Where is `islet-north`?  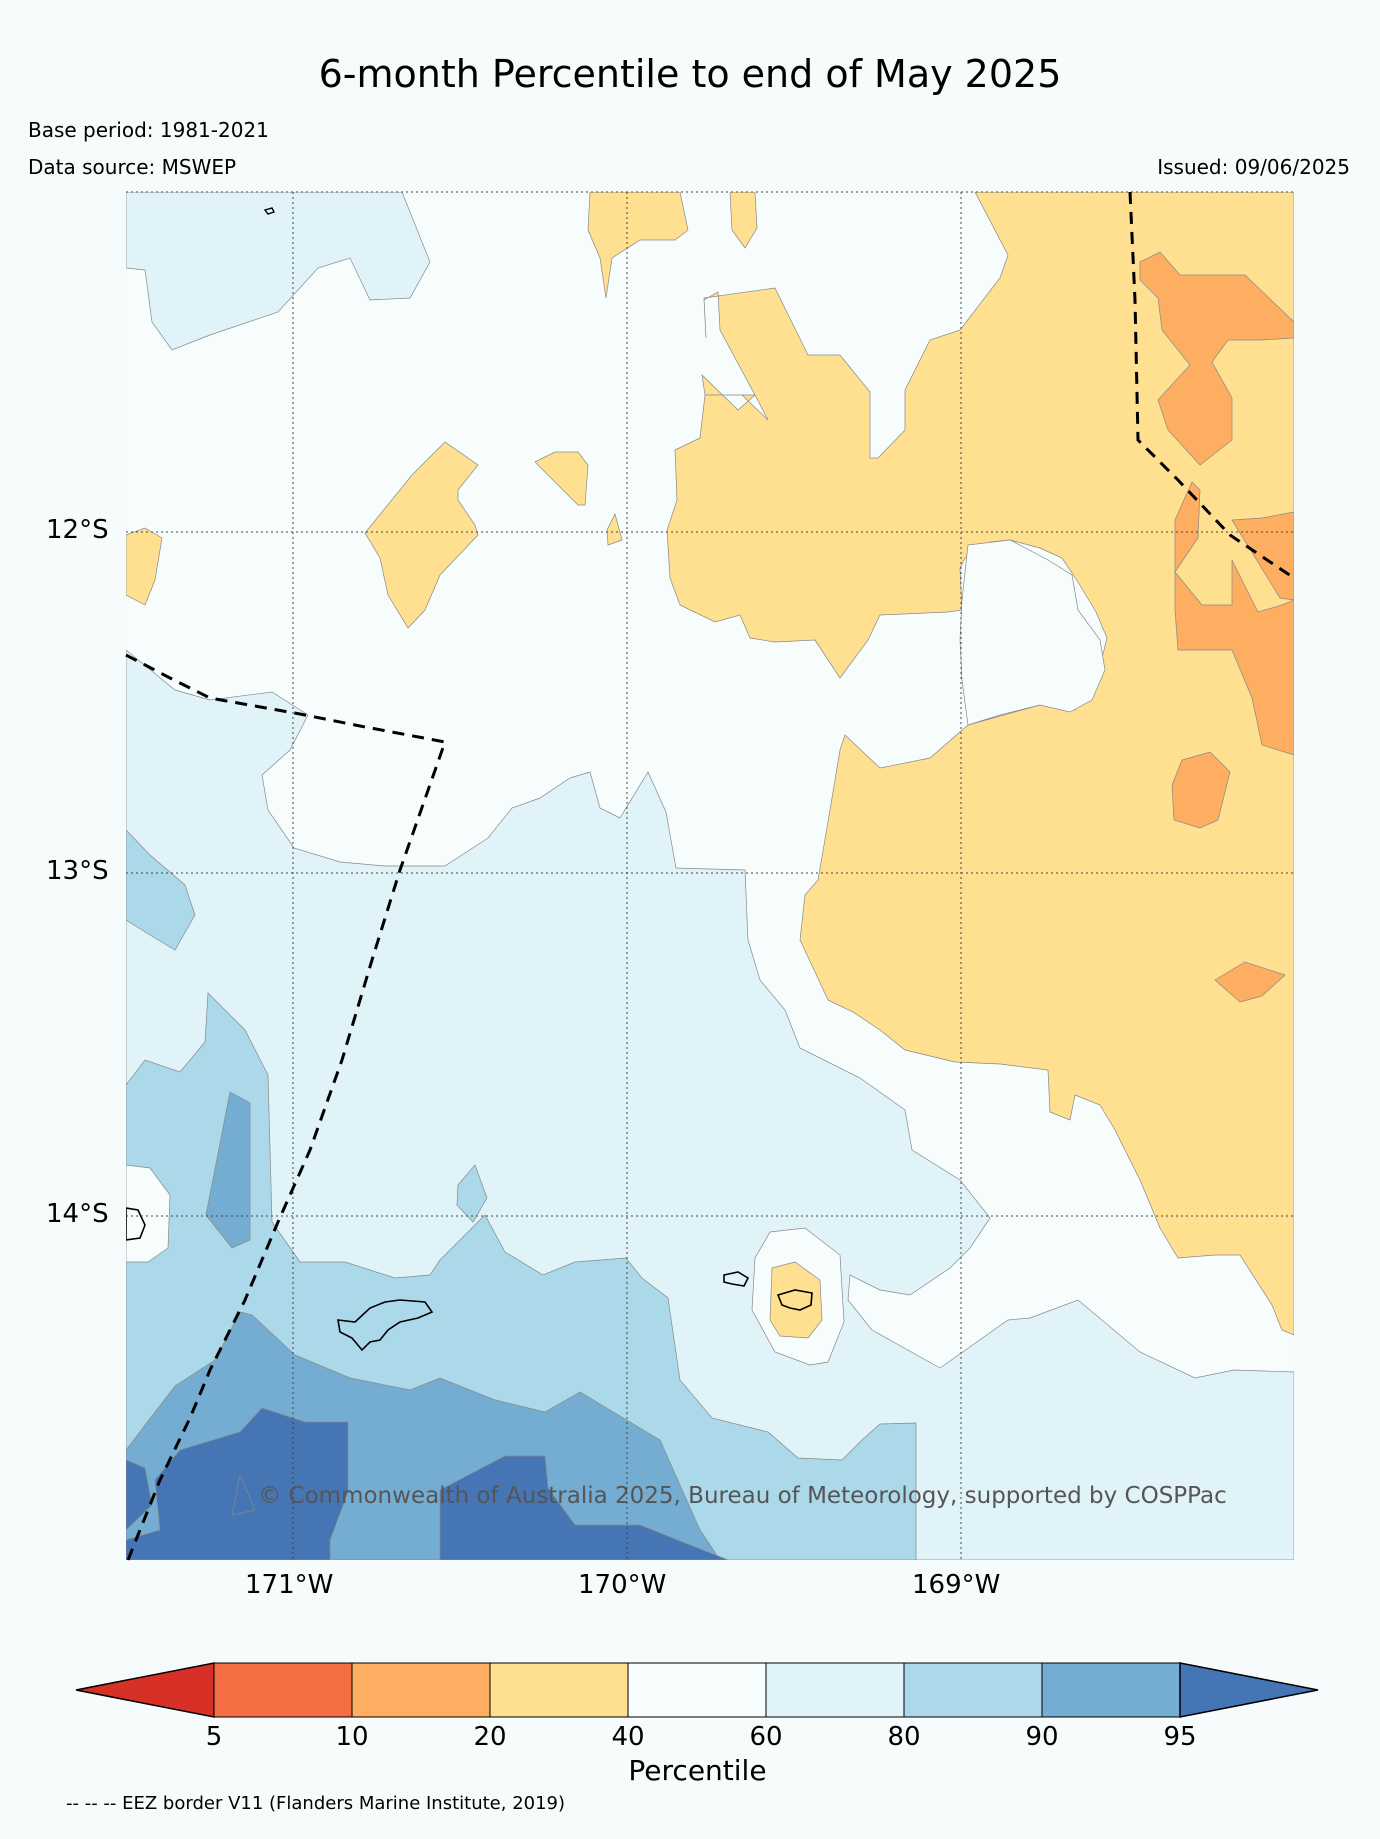
islet-north is located at coordinates (269, 211).